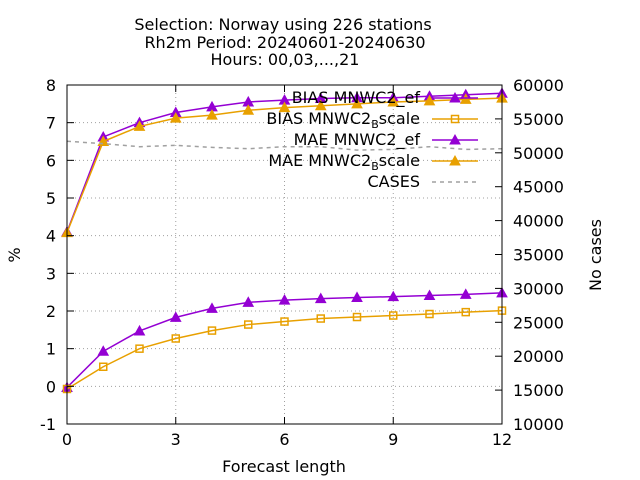 Image resolution: width=640 pixels, height=480 pixels. What do you see at coordinates (343, 120) in the screenshot?
I see `legend-label: BIAS MNWC2Bscale` at bounding box center [343, 120].